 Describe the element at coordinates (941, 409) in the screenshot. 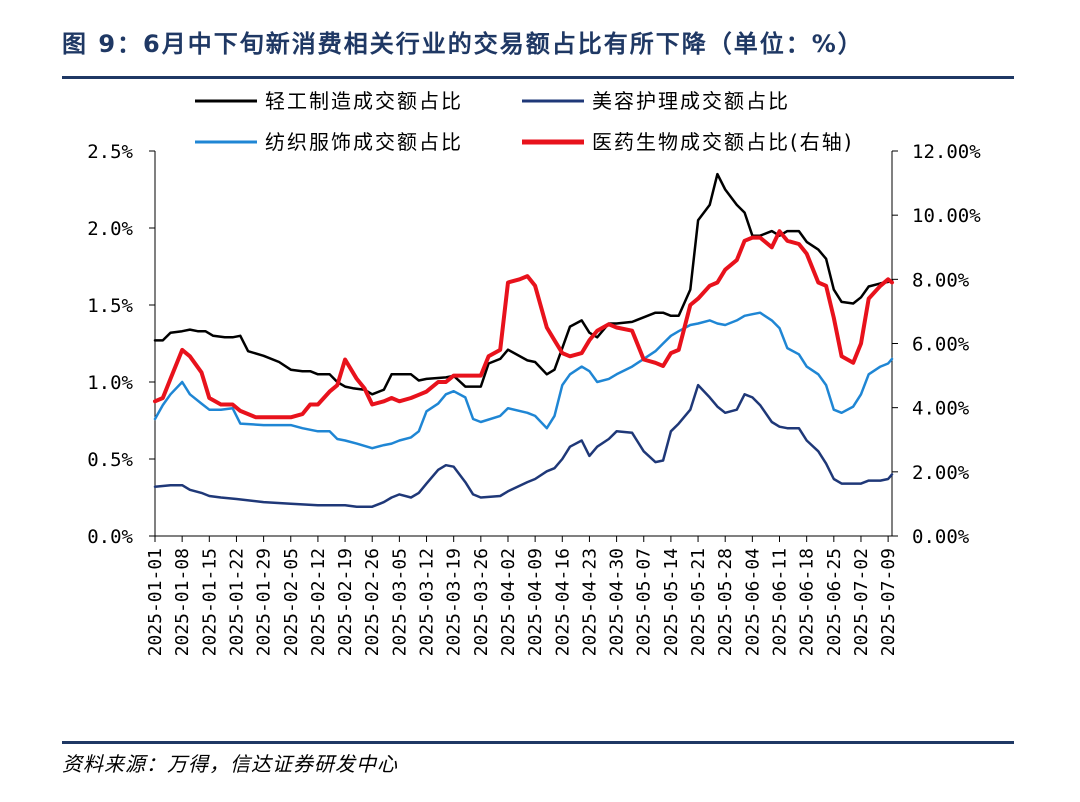

I see `right-tick-label: 4.00%` at that location.